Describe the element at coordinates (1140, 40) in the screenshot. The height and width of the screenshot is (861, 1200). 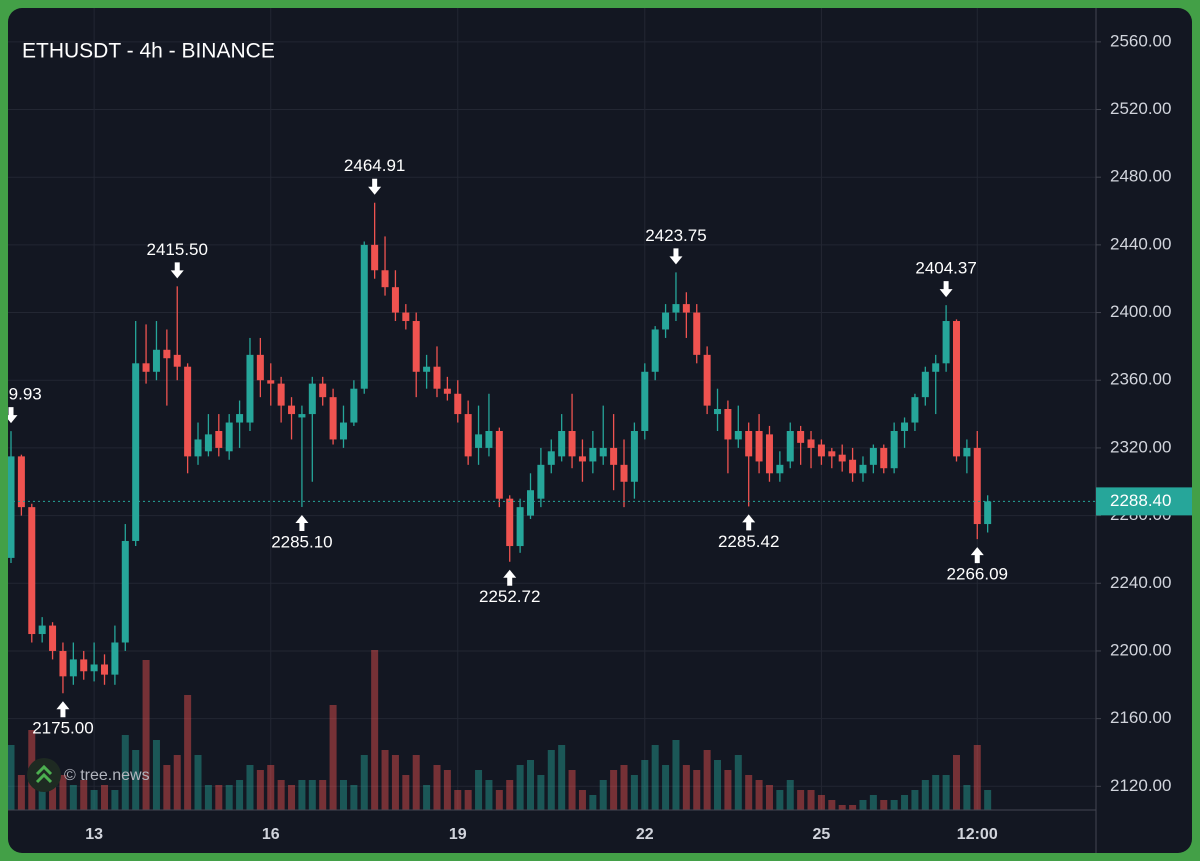
I see `y-tick-label: 2560.00` at that location.